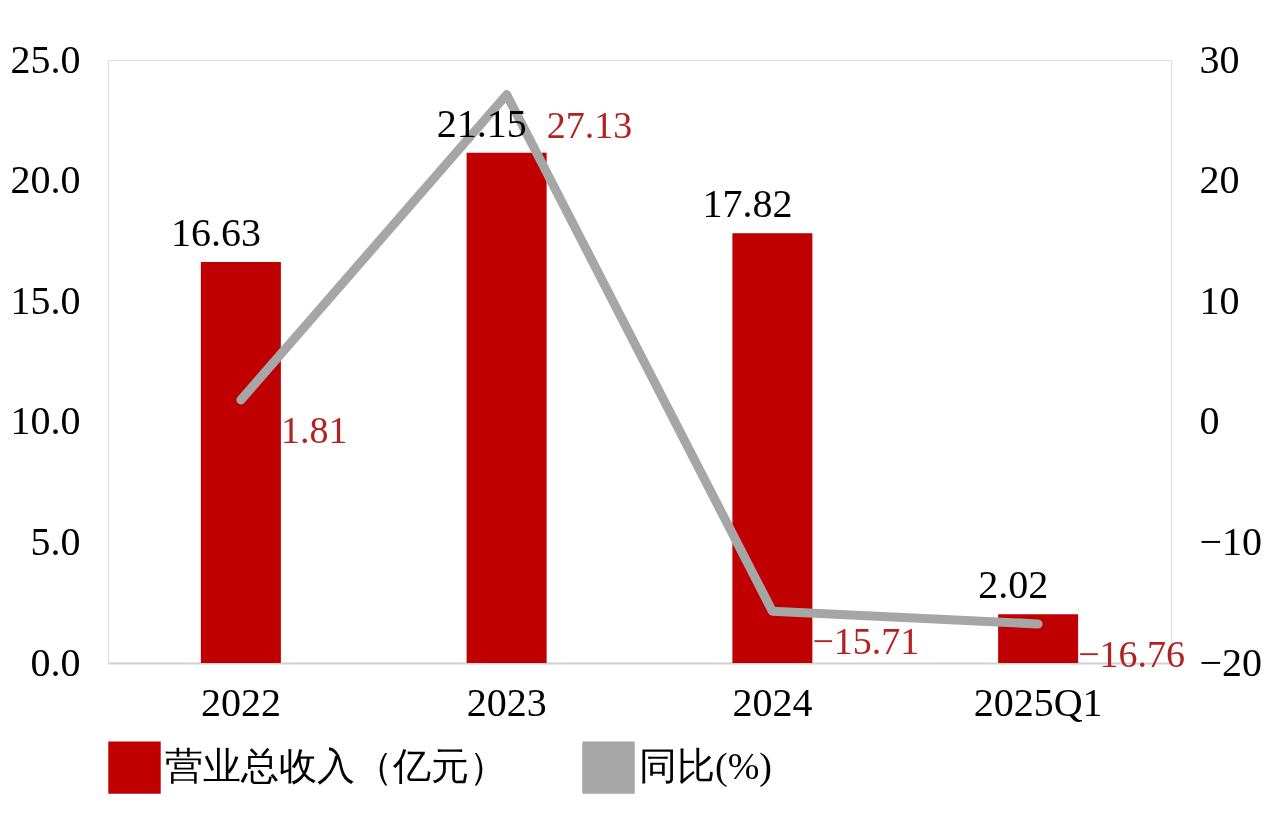 The image size is (1272, 819). What do you see at coordinates (1132, 653) in the screenshot?
I see `data-label: −16.76` at bounding box center [1132, 653].